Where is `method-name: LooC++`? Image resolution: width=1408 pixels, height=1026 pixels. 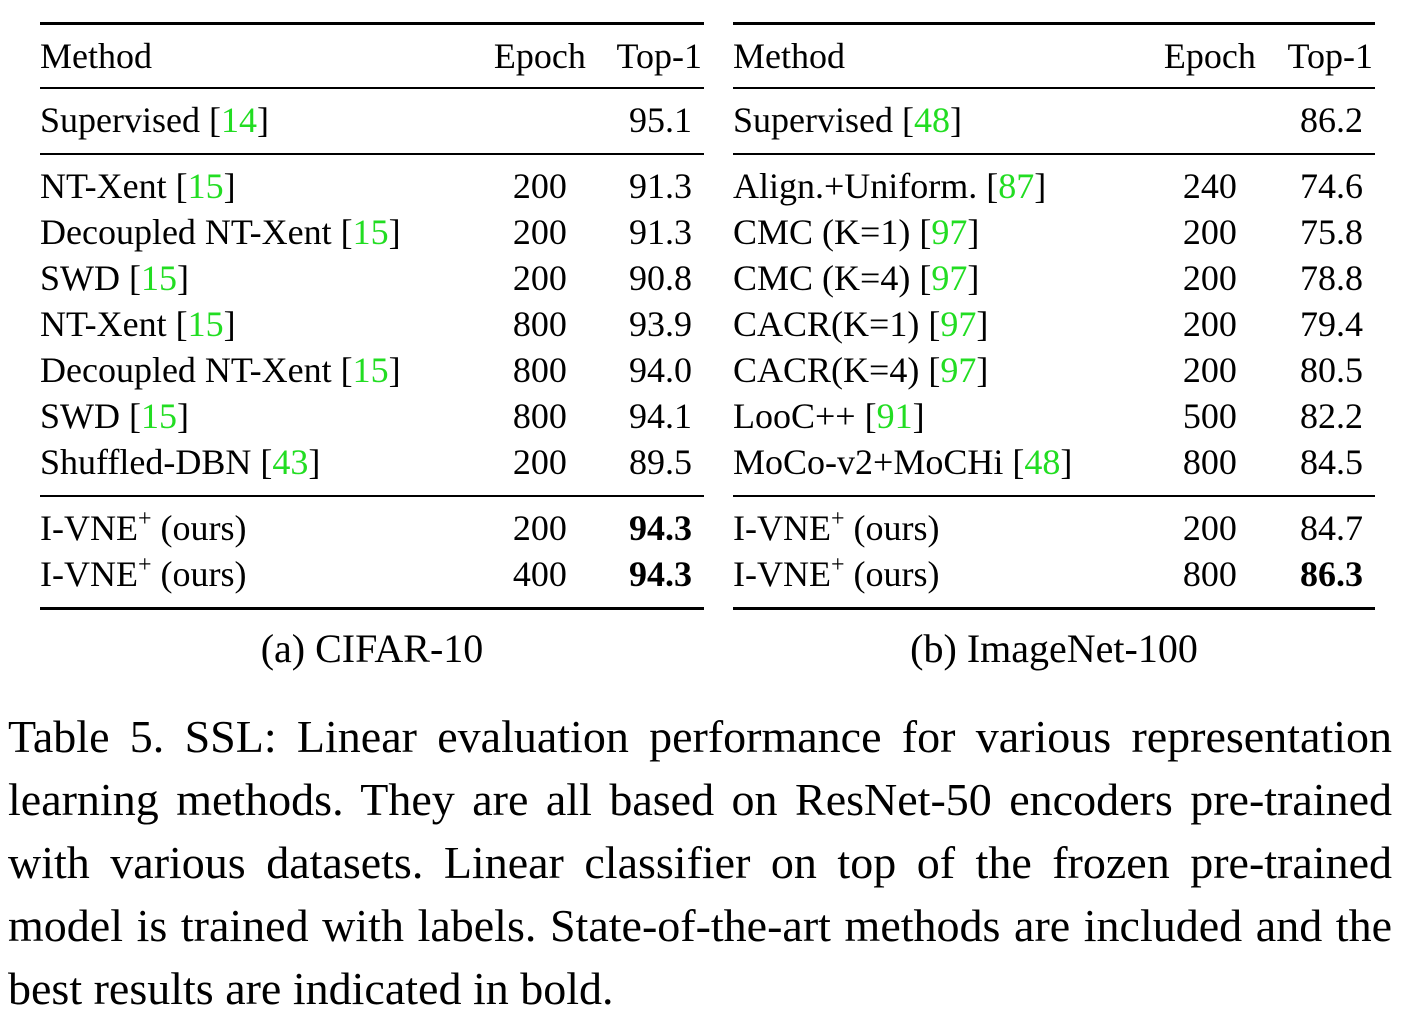
method-name: LooC++ is located at coordinates (794, 416).